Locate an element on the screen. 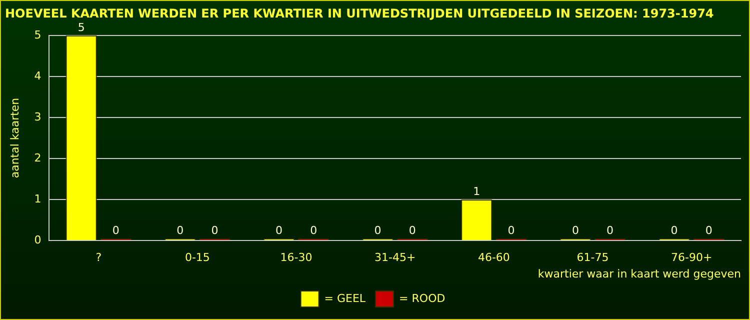  y-tick-label: 3 is located at coordinates (38, 117).